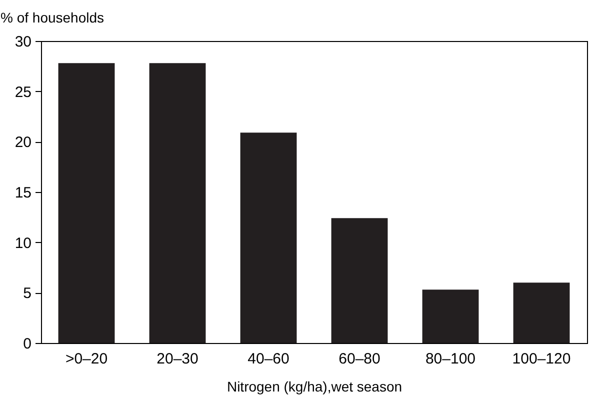 This screenshot has width=603, height=414. What do you see at coordinates (23, 243) in the screenshot?
I see `y-tick-label: 10` at bounding box center [23, 243].